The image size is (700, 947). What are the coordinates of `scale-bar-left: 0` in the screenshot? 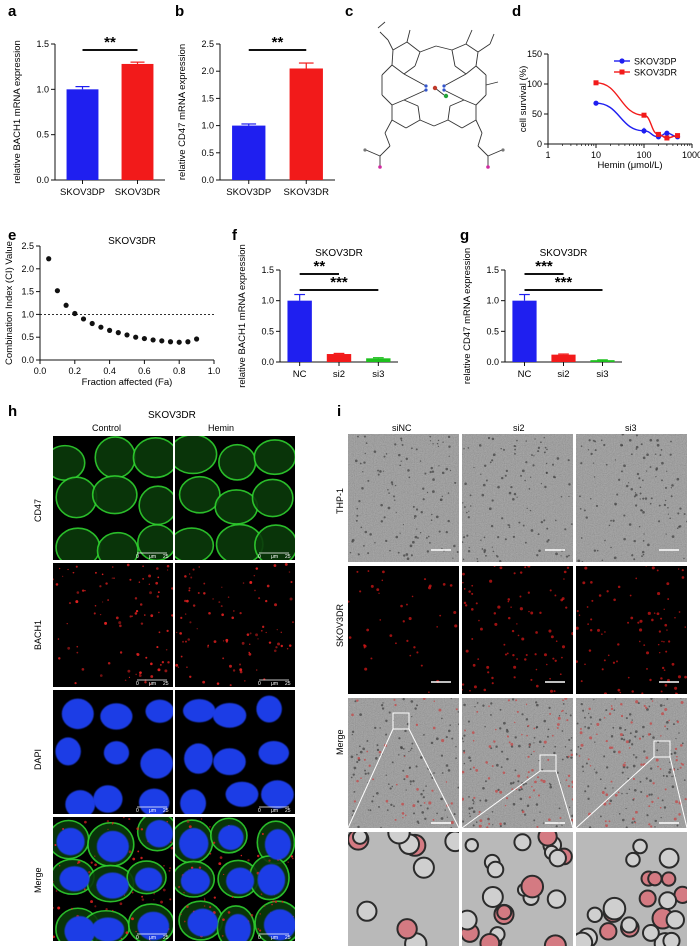 It's located at (137, 938).